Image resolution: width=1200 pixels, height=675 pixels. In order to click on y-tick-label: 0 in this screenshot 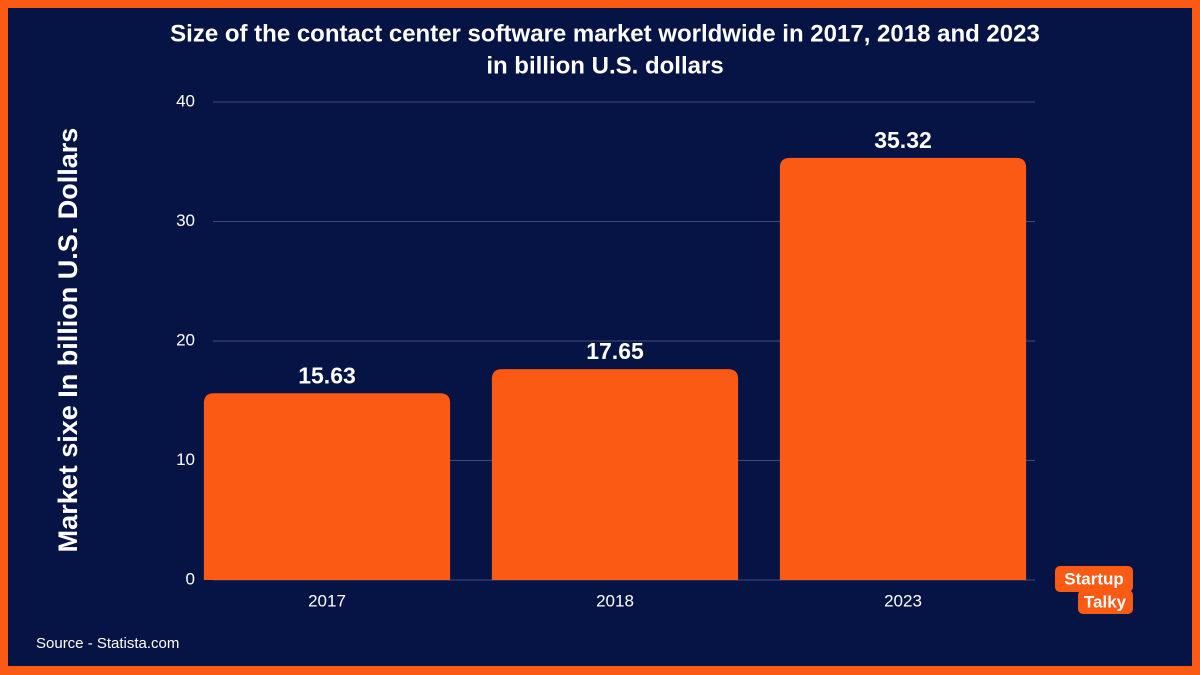, I will do `click(190, 578)`.